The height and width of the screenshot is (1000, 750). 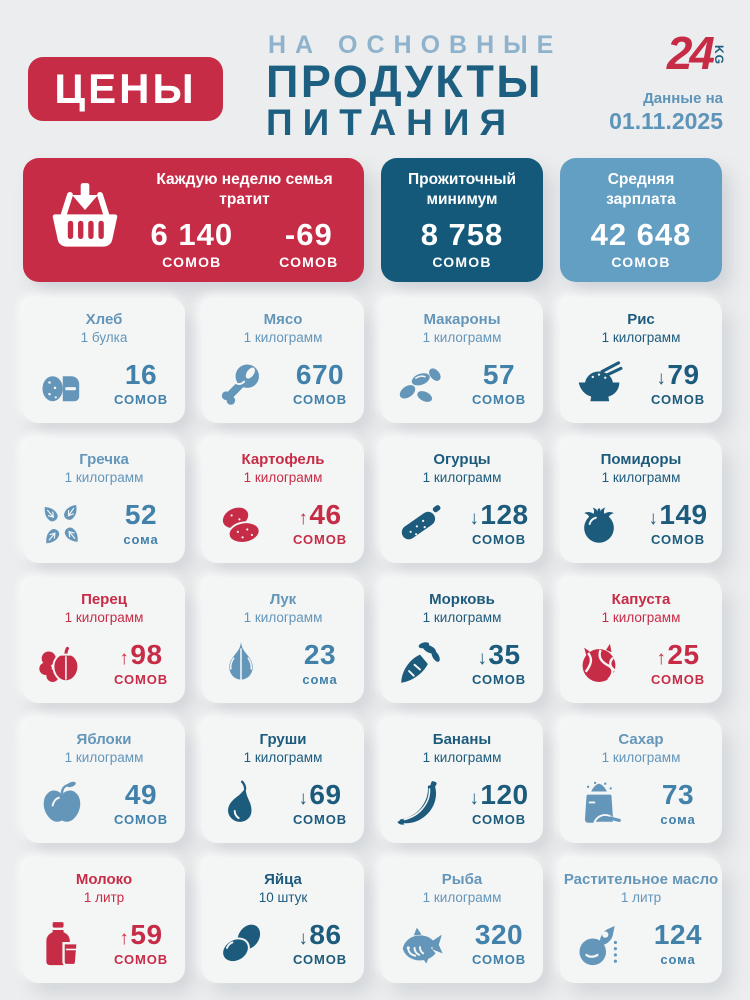 What do you see at coordinates (283, 360) in the screenshot?
I see `product-card-2: Мясо 1 килограмм 670 СОМОВ` at bounding box center [283, 360].